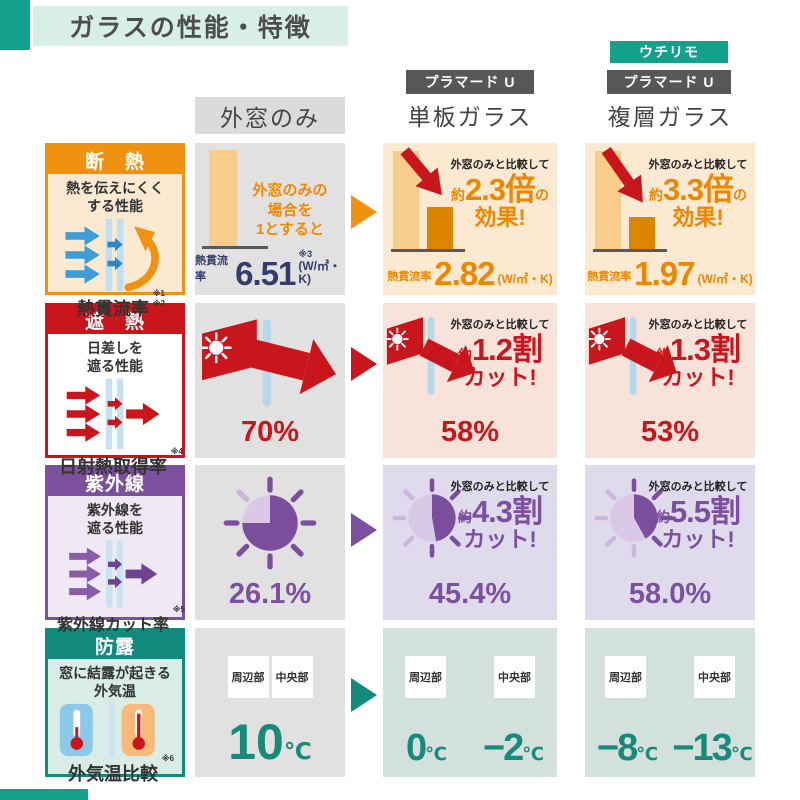 Image resolution: width=800 pixels, height=800 pixels. What do you see at coordinates (674, 747) in the screenshot?
I see `temp-condensation-double: −8 ℃ −13 ℃` at bounding box center [674, 747].